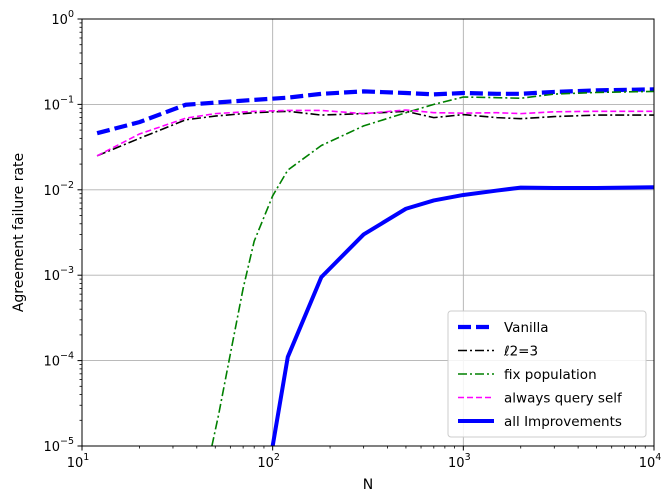 The image size is (667, 495). I want to click on y-axis-label: Agreement failure rate, so click(19, 232).